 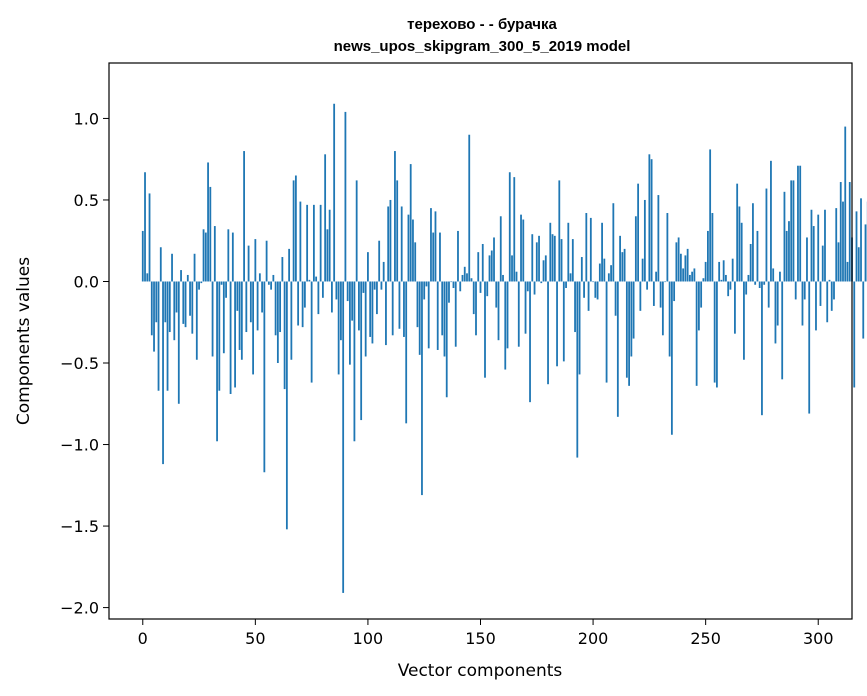 What do you see at coordinates (86, 118) in the screenshot?
I see `y-tick-label: 1.0` at bounding box center [86, 118].